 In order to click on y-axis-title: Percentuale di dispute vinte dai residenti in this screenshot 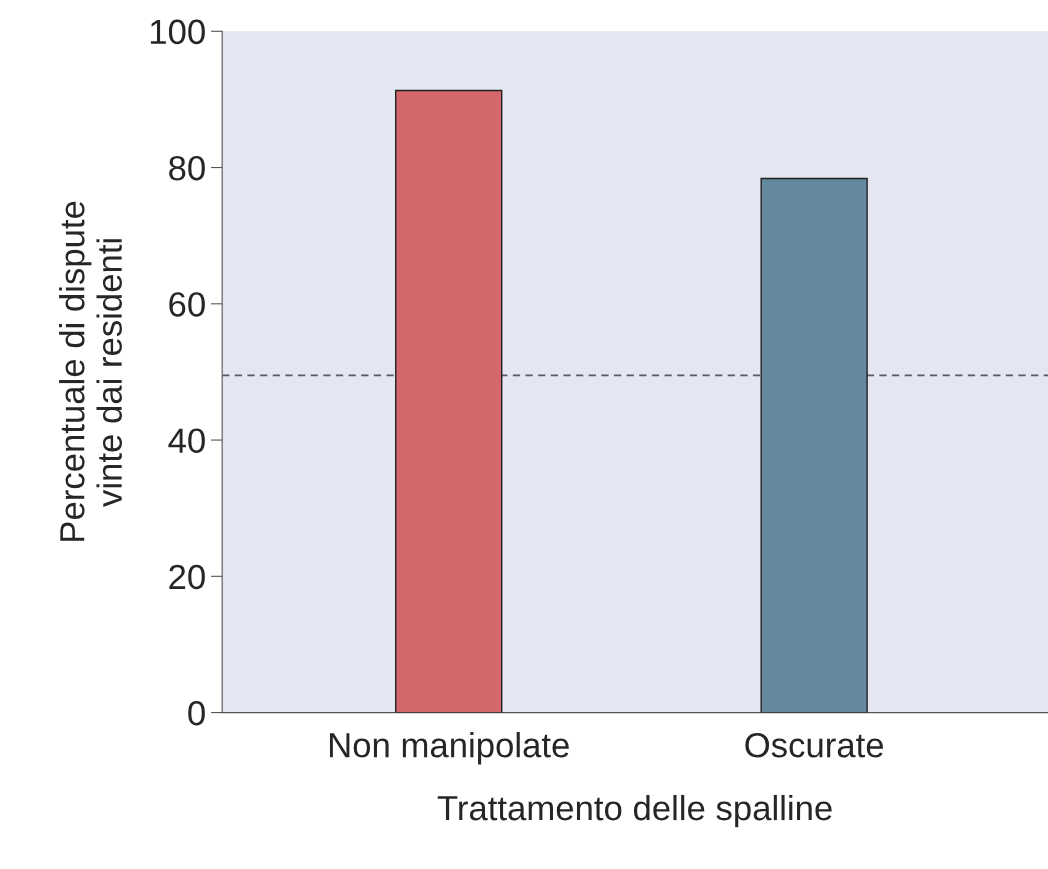, I will do `click(90, 371)`.